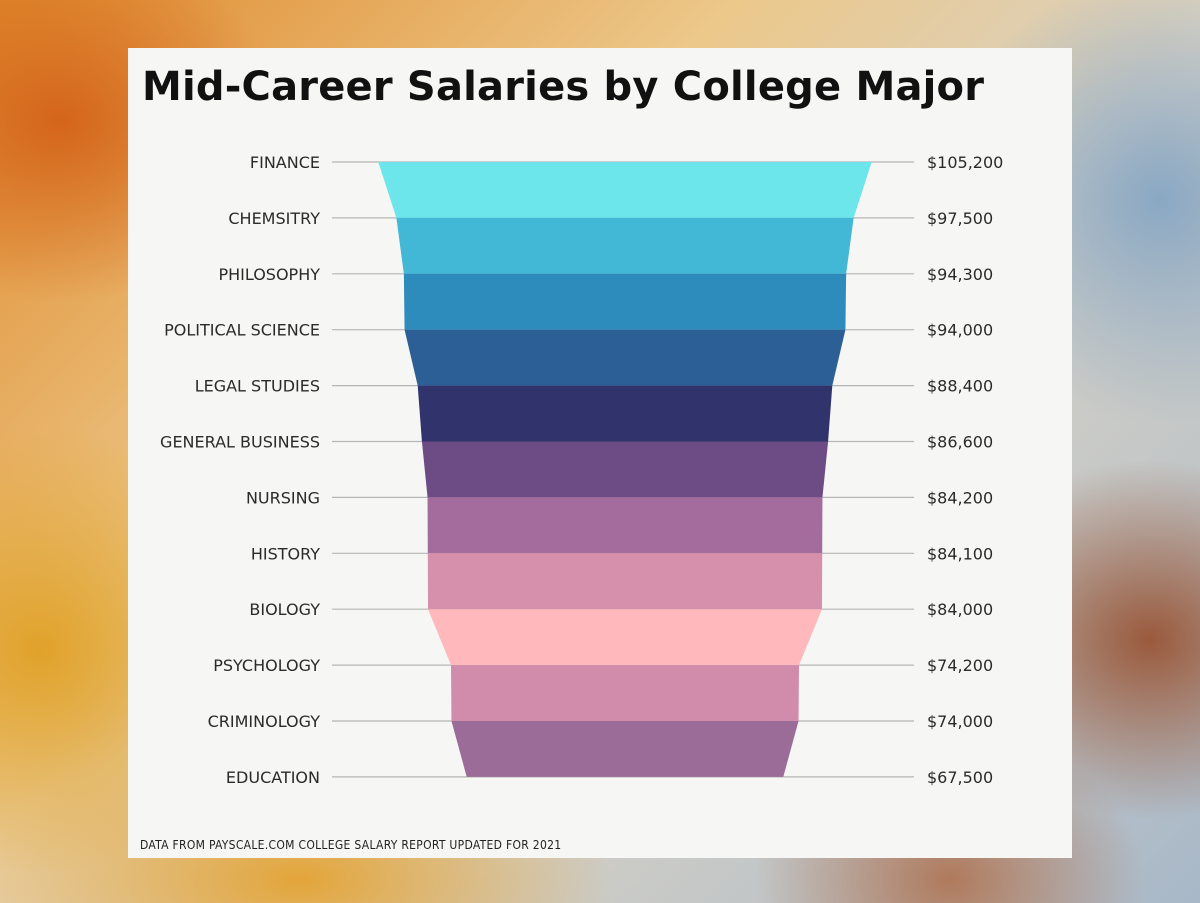  Describe the element at coordinates (960, 721) in the screenshot. I see `value-label: $74,000` at that location.